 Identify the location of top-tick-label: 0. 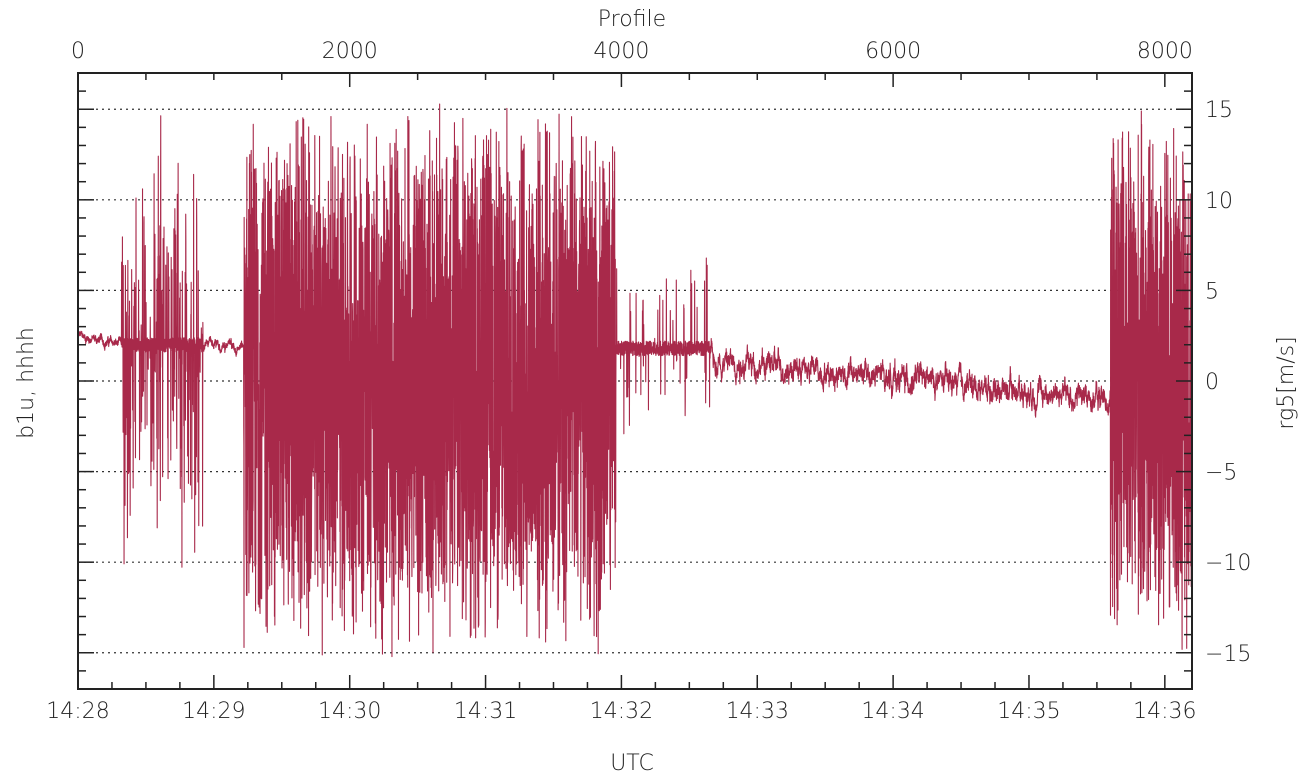
(78, 51).